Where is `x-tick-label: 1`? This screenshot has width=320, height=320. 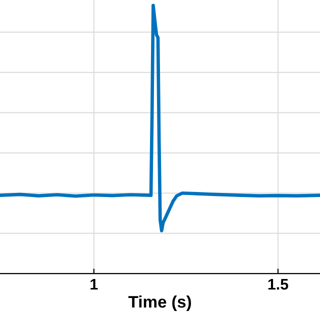
x-tick-label: 1 is located at coordinates (94, 284).